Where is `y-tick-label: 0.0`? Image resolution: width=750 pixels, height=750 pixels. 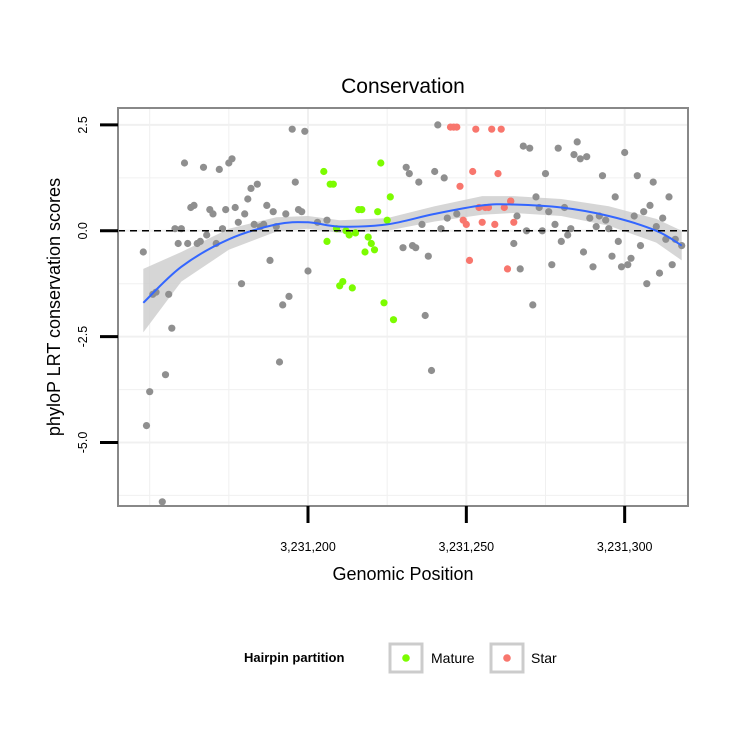
y-tick-label: 0.0 is located at coordinates (83, 230).